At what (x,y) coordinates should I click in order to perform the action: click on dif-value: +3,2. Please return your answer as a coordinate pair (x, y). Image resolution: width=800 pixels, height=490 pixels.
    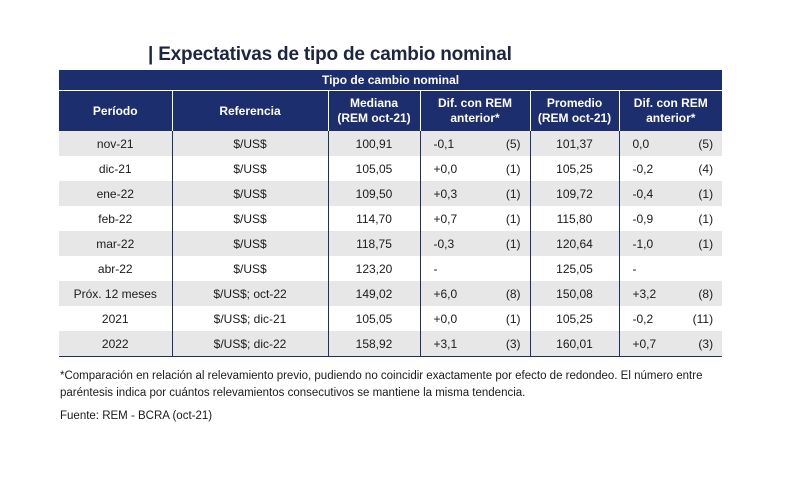
    Looking at the image, I should click on (644, 293).